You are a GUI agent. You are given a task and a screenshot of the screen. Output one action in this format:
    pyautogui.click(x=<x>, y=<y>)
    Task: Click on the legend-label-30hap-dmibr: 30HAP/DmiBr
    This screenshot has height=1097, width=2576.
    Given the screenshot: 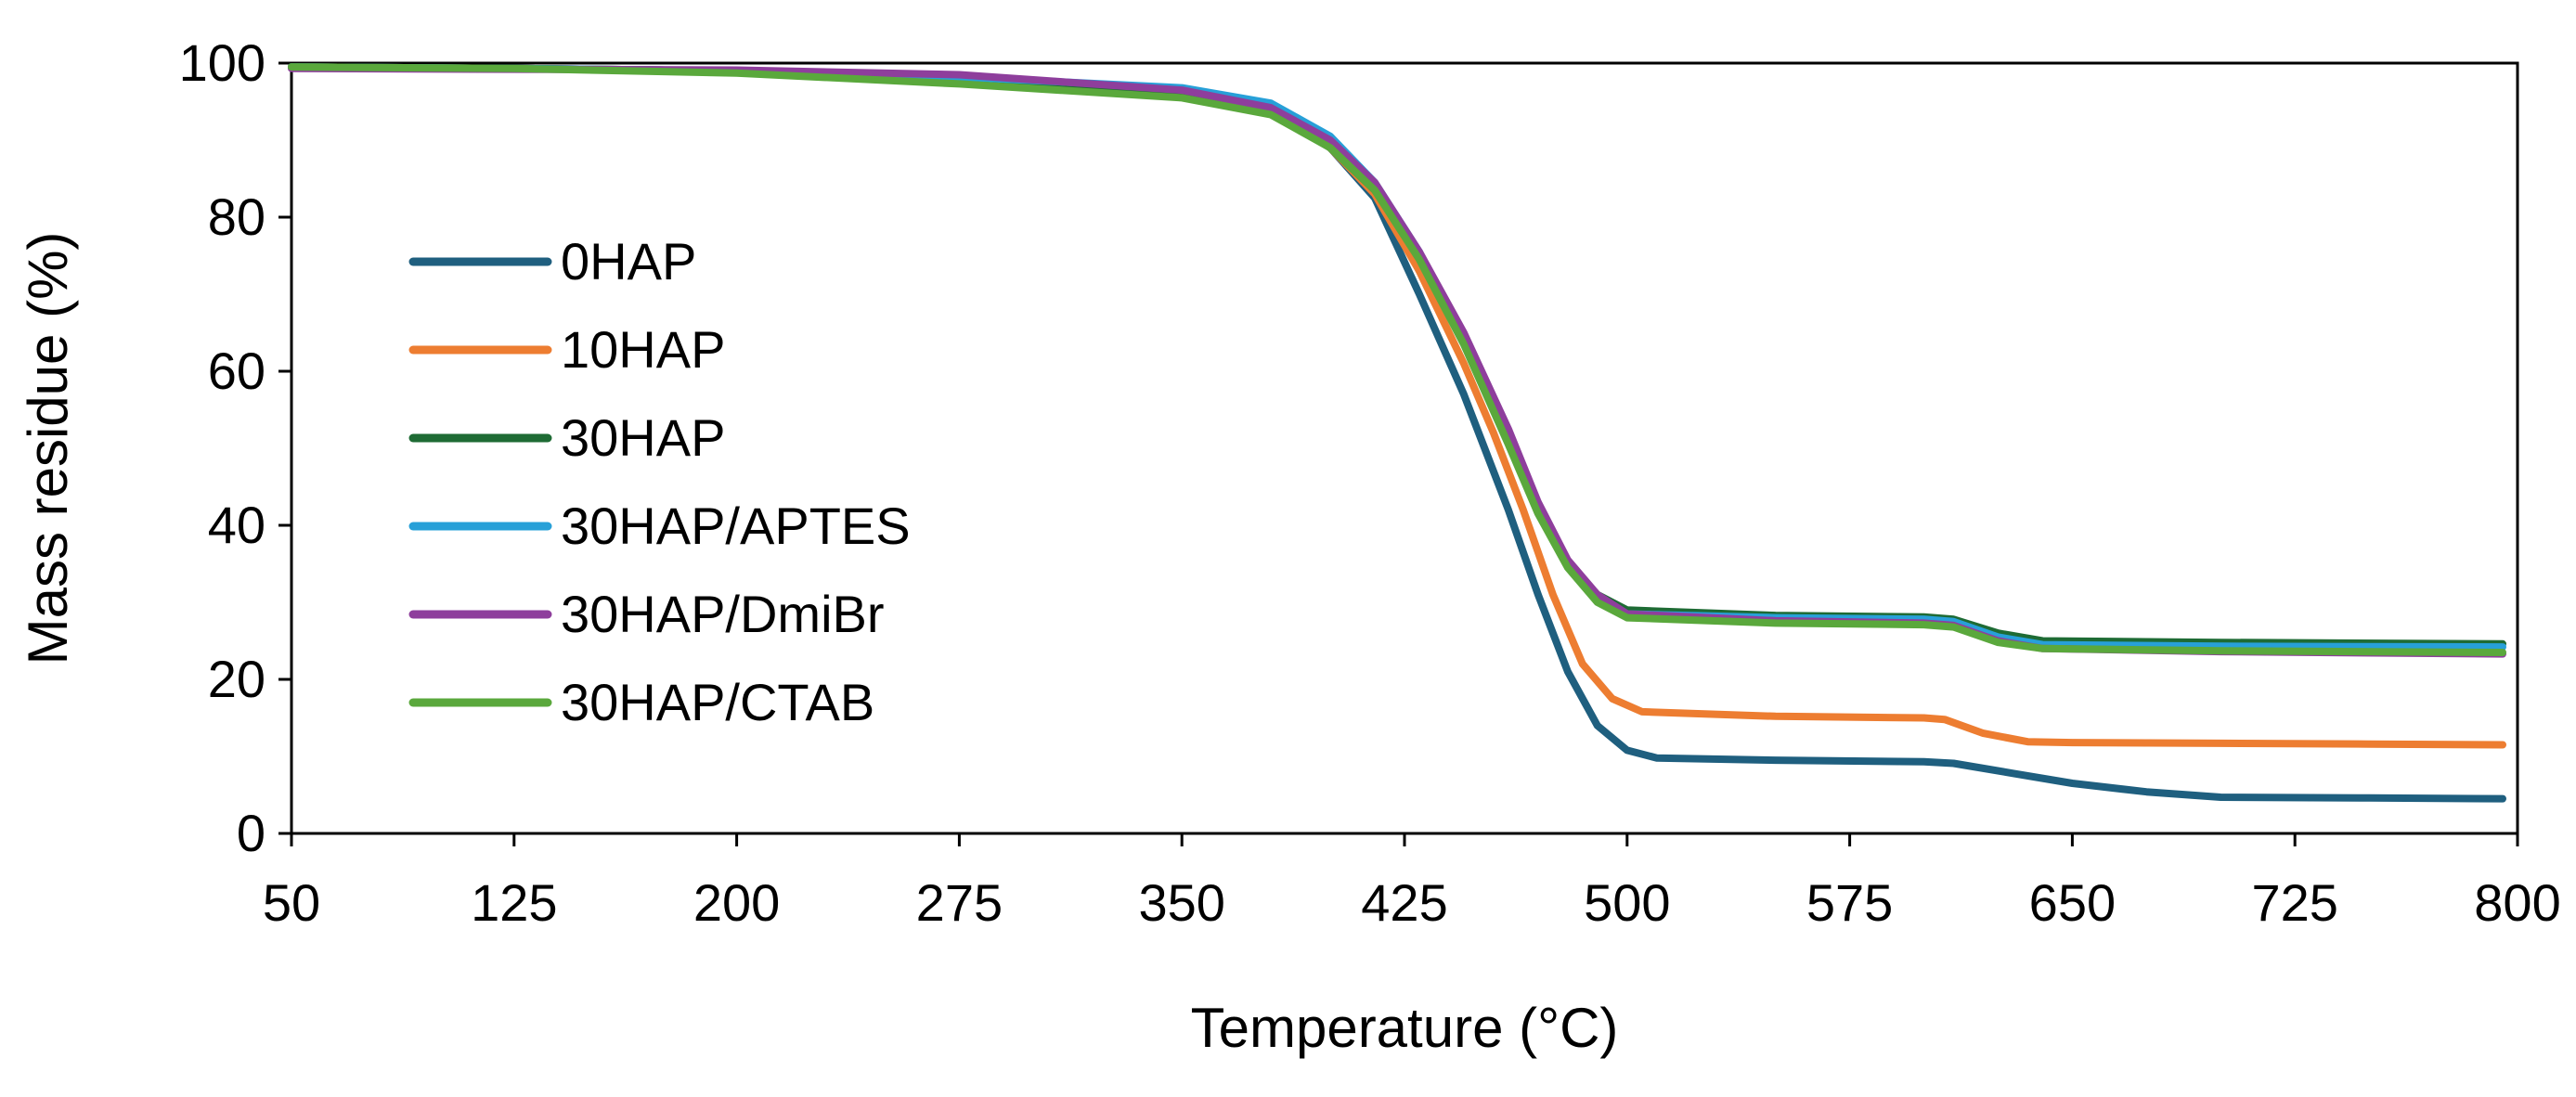 What is the action you would take?
    pyautogui.click(x=723, y=614)
    